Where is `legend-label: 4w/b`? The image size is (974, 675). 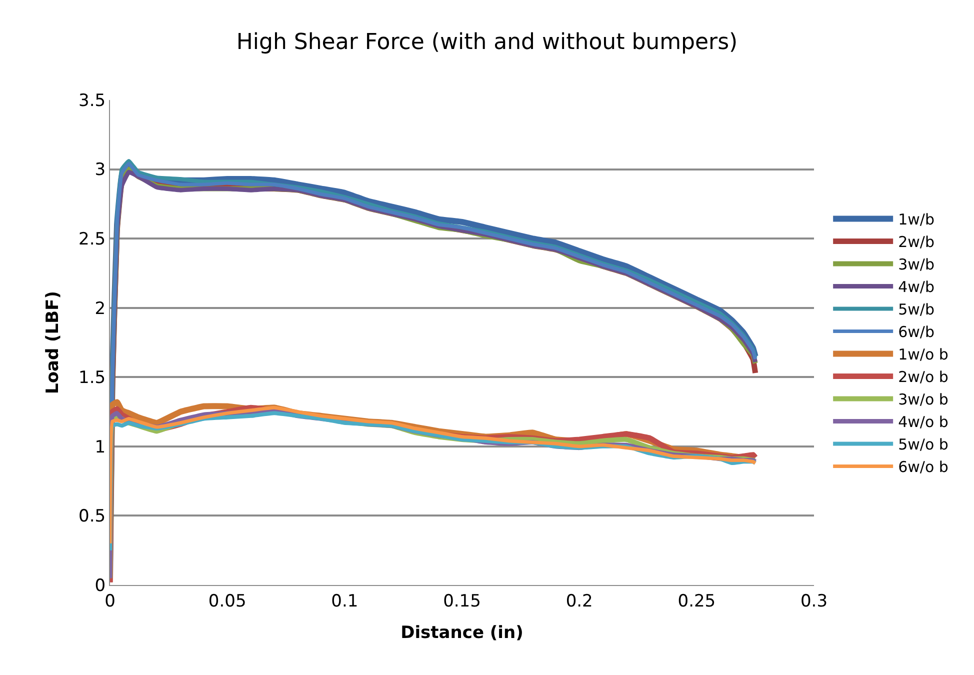
legend-label: 4w/b is located at coordinates (916, 287).